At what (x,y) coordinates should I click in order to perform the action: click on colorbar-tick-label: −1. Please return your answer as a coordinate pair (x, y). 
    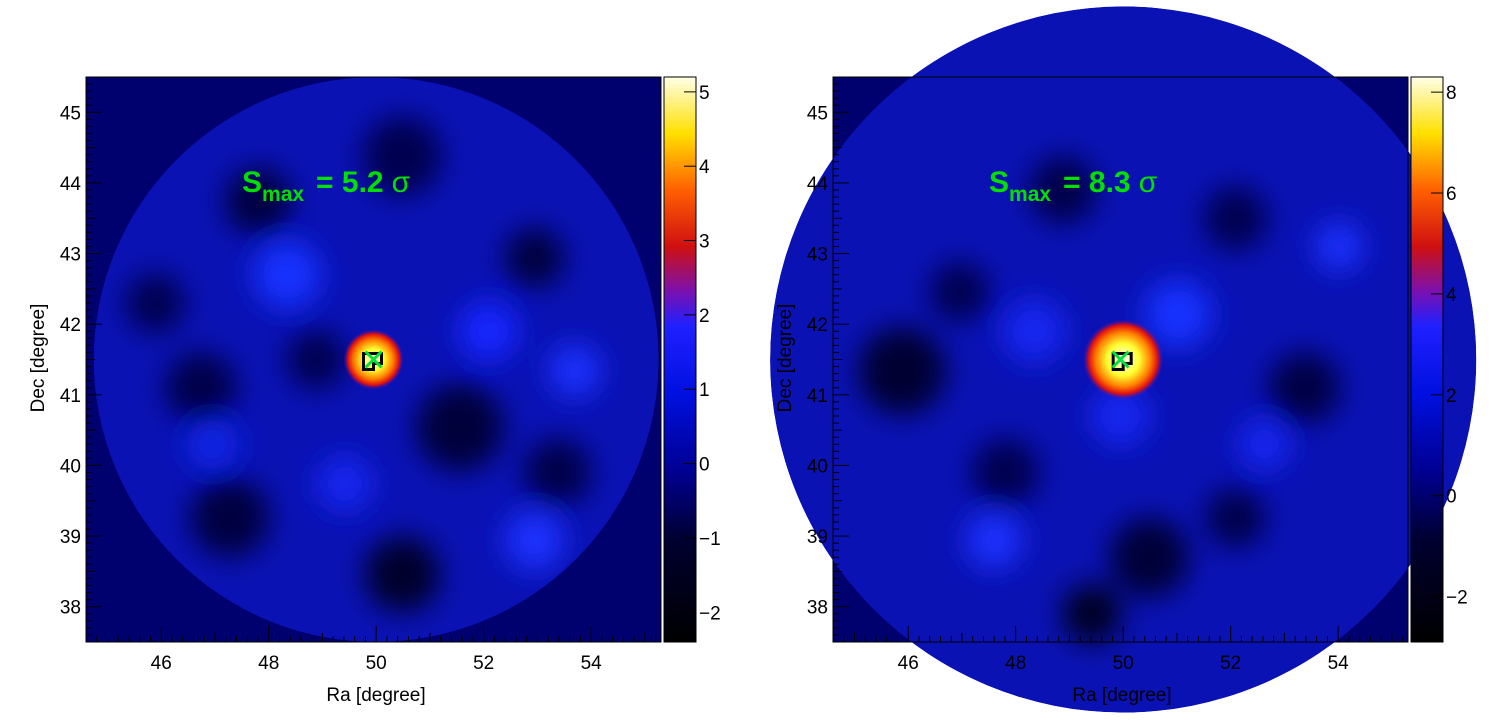
    Looking at the image, I should click on (710, 539).